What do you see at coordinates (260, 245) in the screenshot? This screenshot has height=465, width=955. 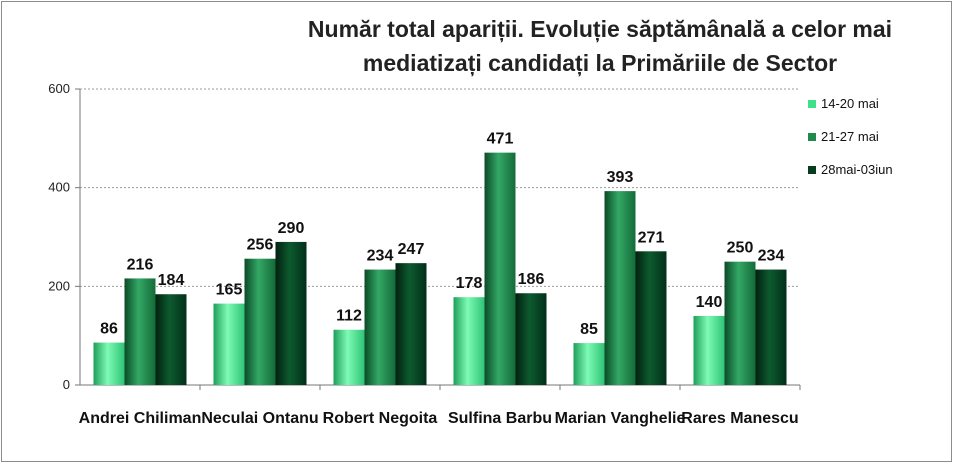 I see `data-label: 256` at bounding box center [260, 245].